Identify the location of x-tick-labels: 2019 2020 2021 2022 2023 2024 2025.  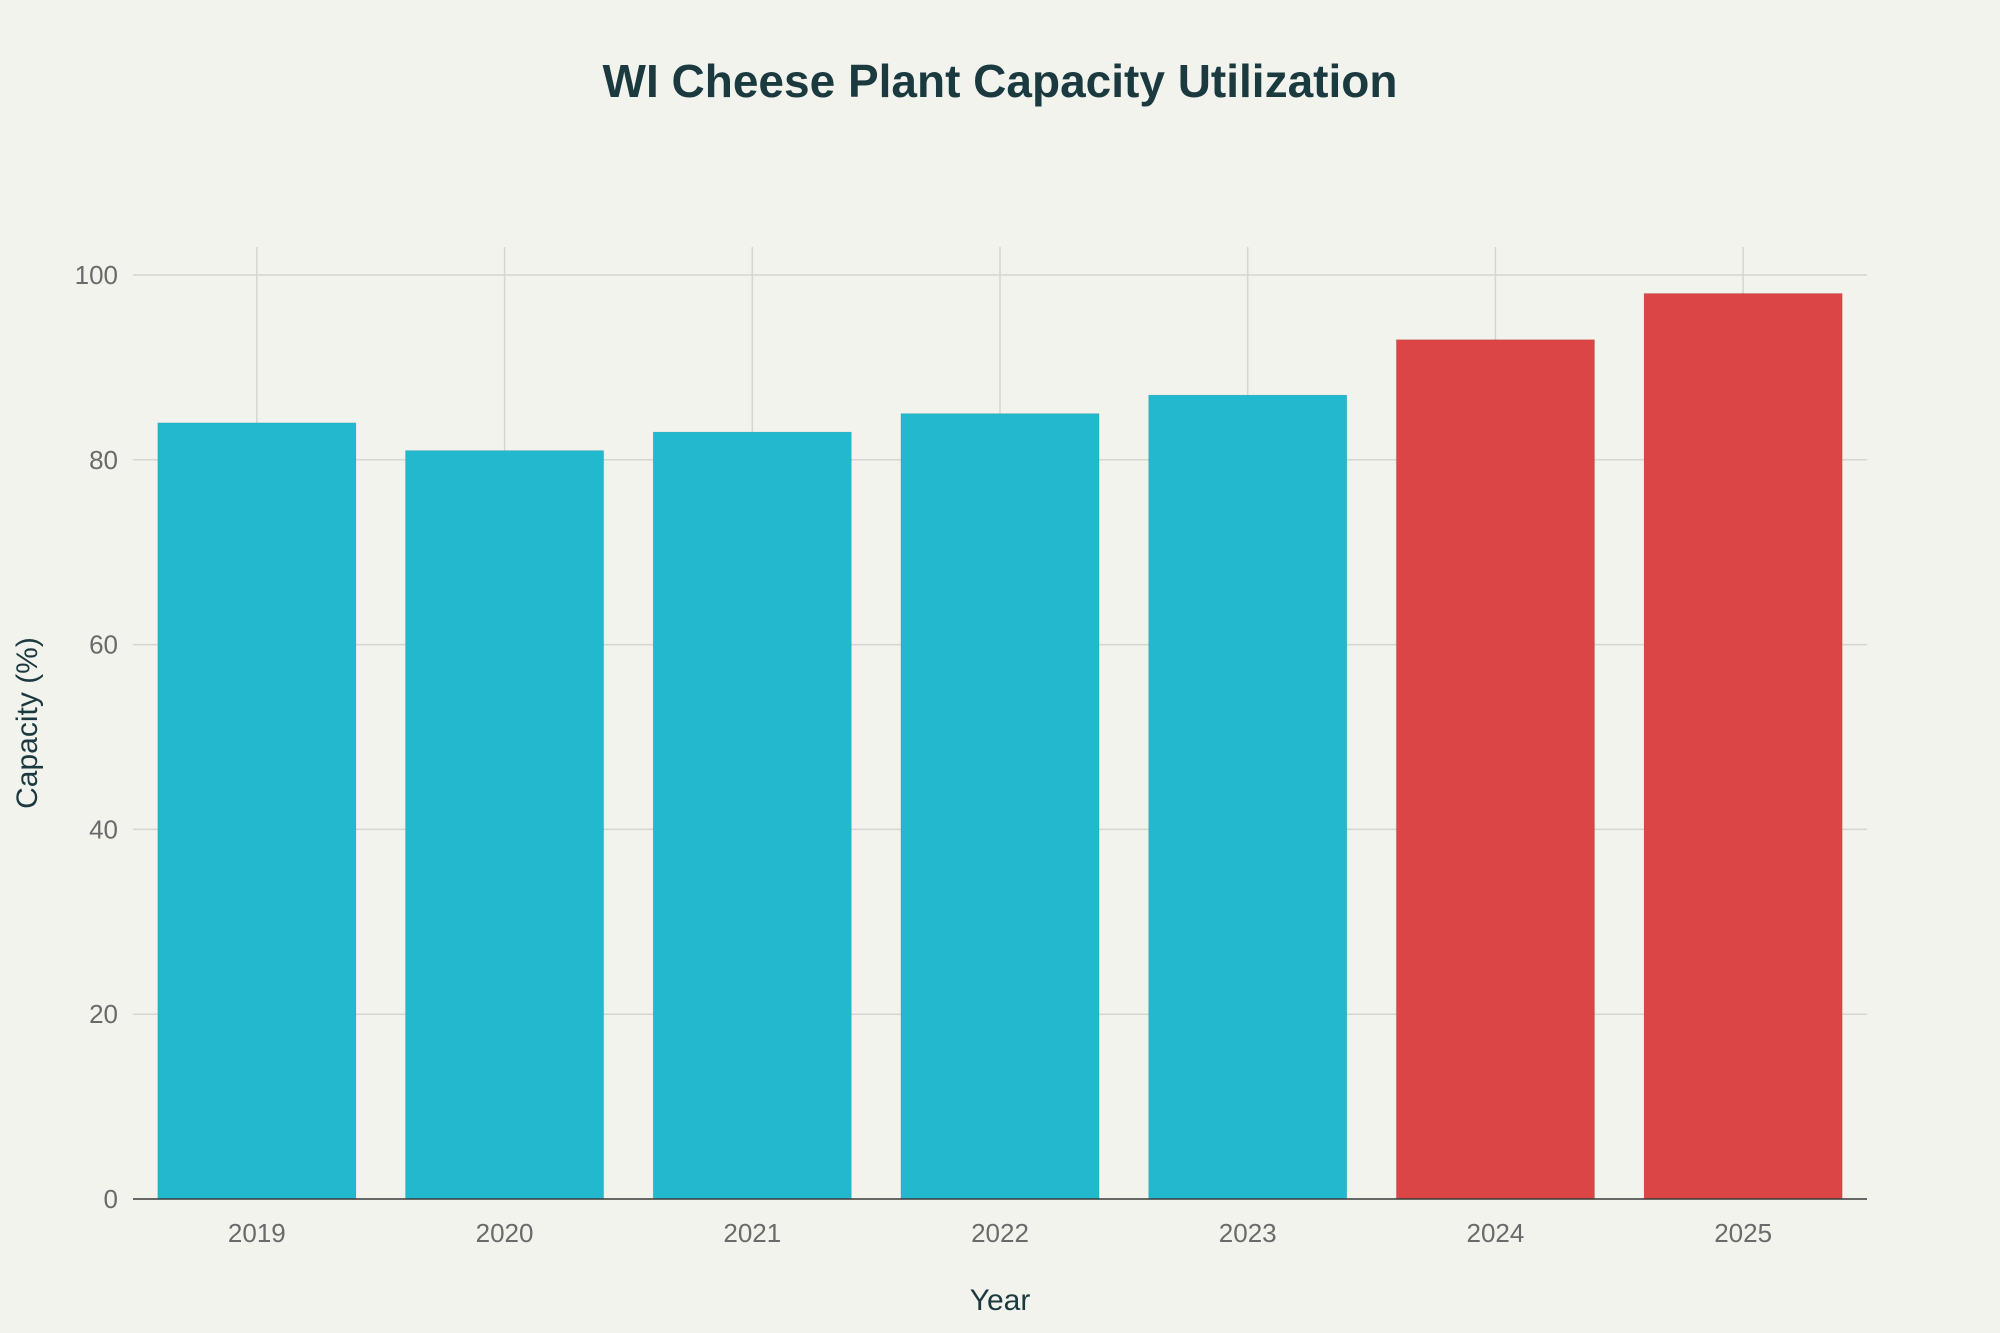
(1000, 1233).